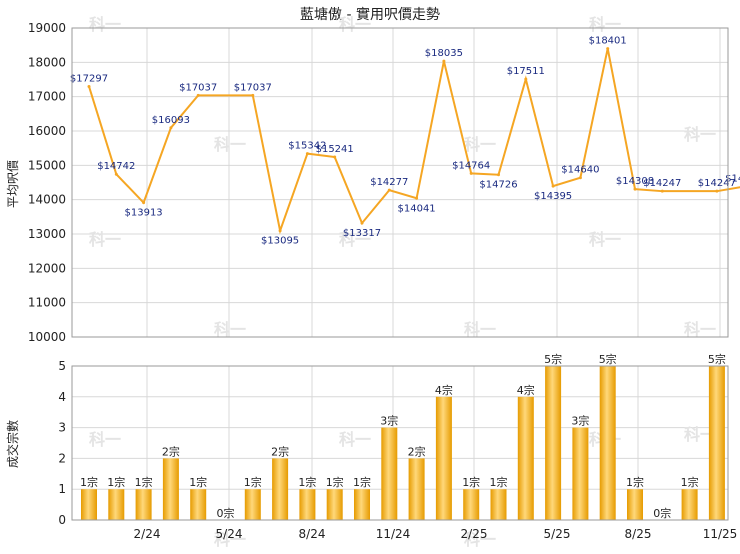  I want to click on point-label: $18401, so click(608, 41).